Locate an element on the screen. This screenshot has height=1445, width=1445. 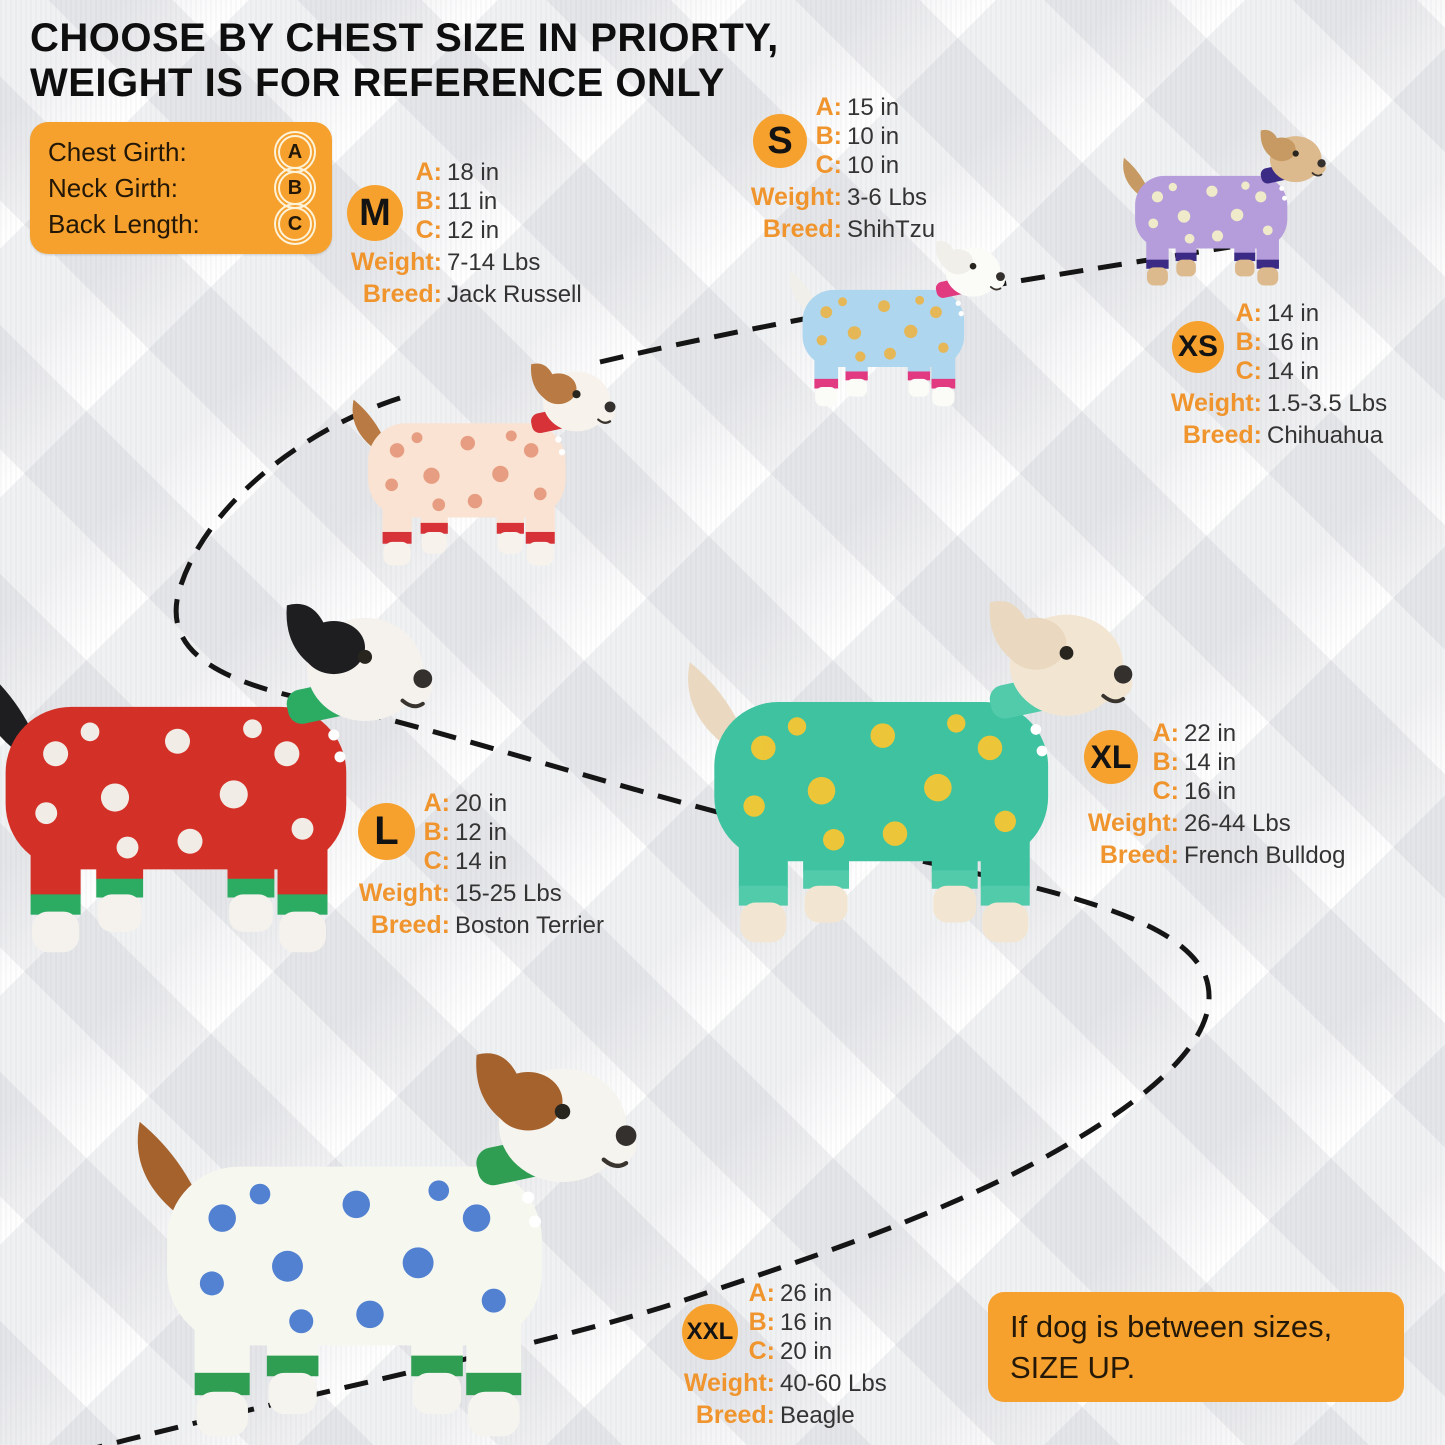
weight-value: 15-25 Lbs is located at coordinates (508, 893).